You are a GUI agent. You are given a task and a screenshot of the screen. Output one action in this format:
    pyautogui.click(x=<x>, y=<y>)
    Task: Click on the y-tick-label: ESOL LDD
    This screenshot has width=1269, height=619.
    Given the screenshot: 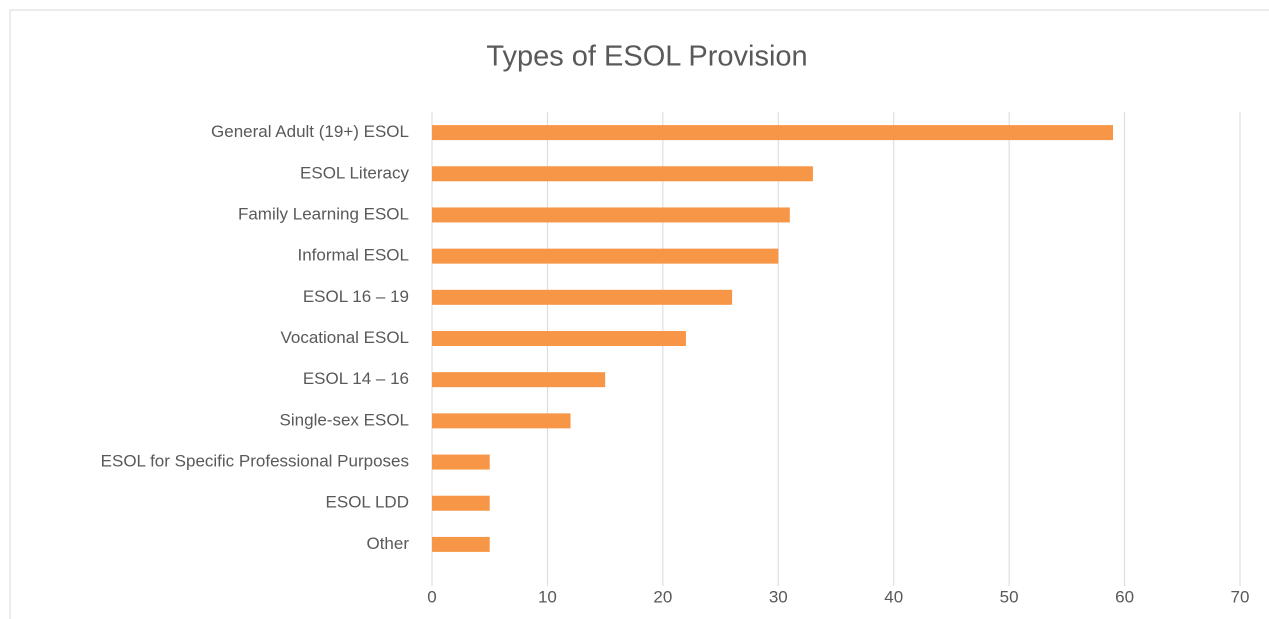 What is the action you would take?
    pyautogui.click(x=367, y=502)
    